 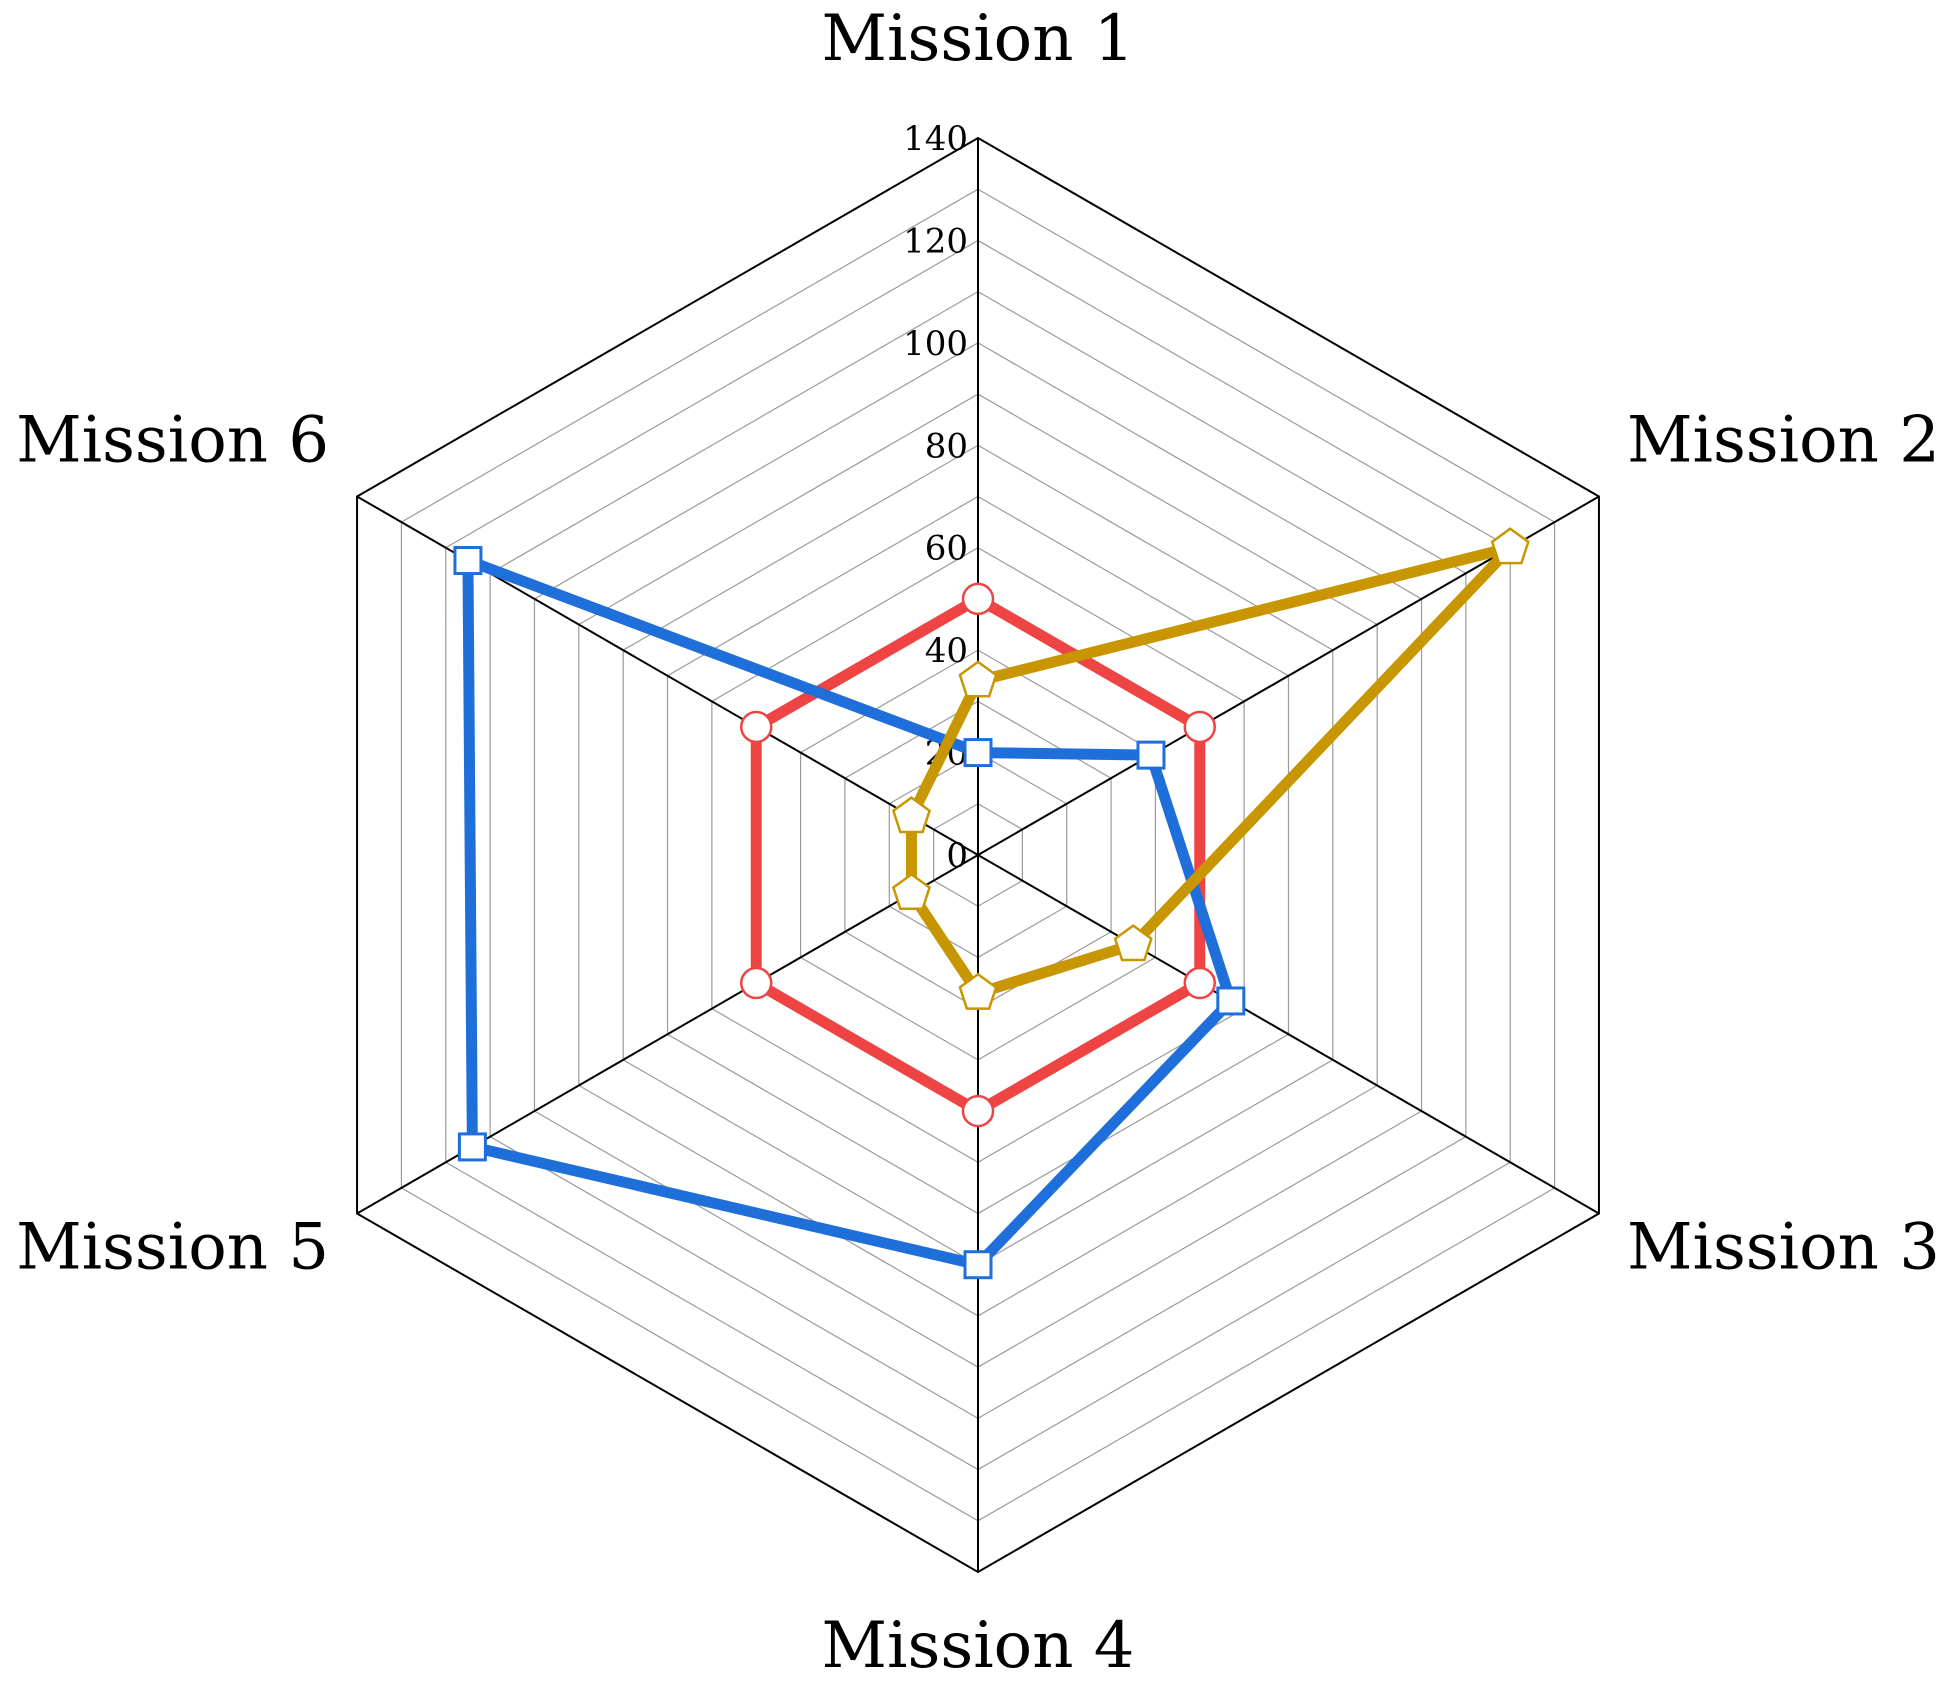 I want to click on axis-label: Mission 2, so click(x=1783, y=441).